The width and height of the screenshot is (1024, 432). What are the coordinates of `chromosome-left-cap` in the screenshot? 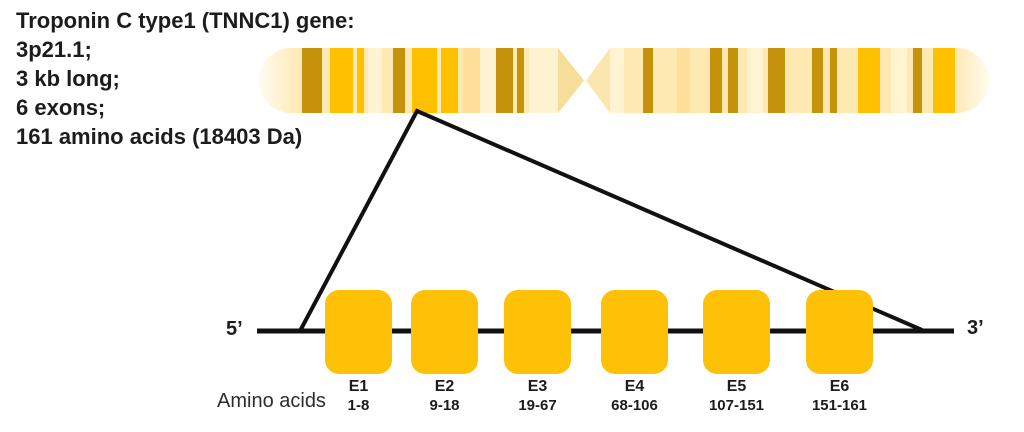 It's located at (280, 80).